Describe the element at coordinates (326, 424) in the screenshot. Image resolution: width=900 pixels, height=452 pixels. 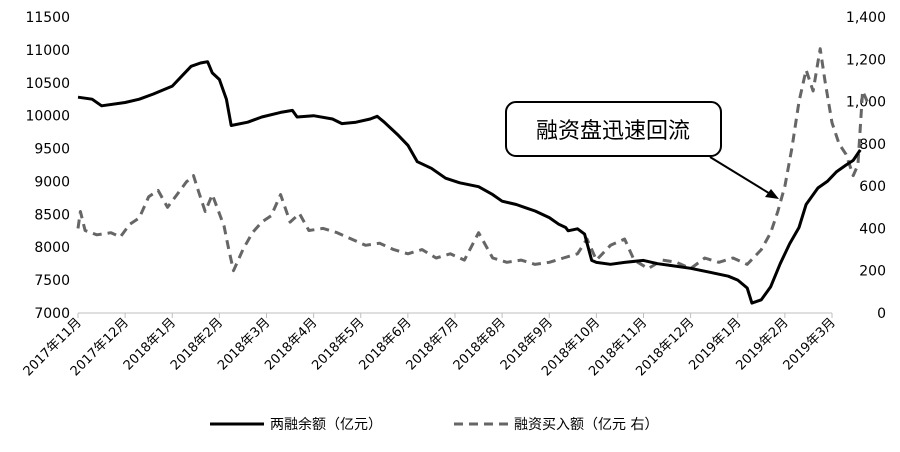
I see `legend-label-margin-balance: 两融余额（亿元）` at that location.